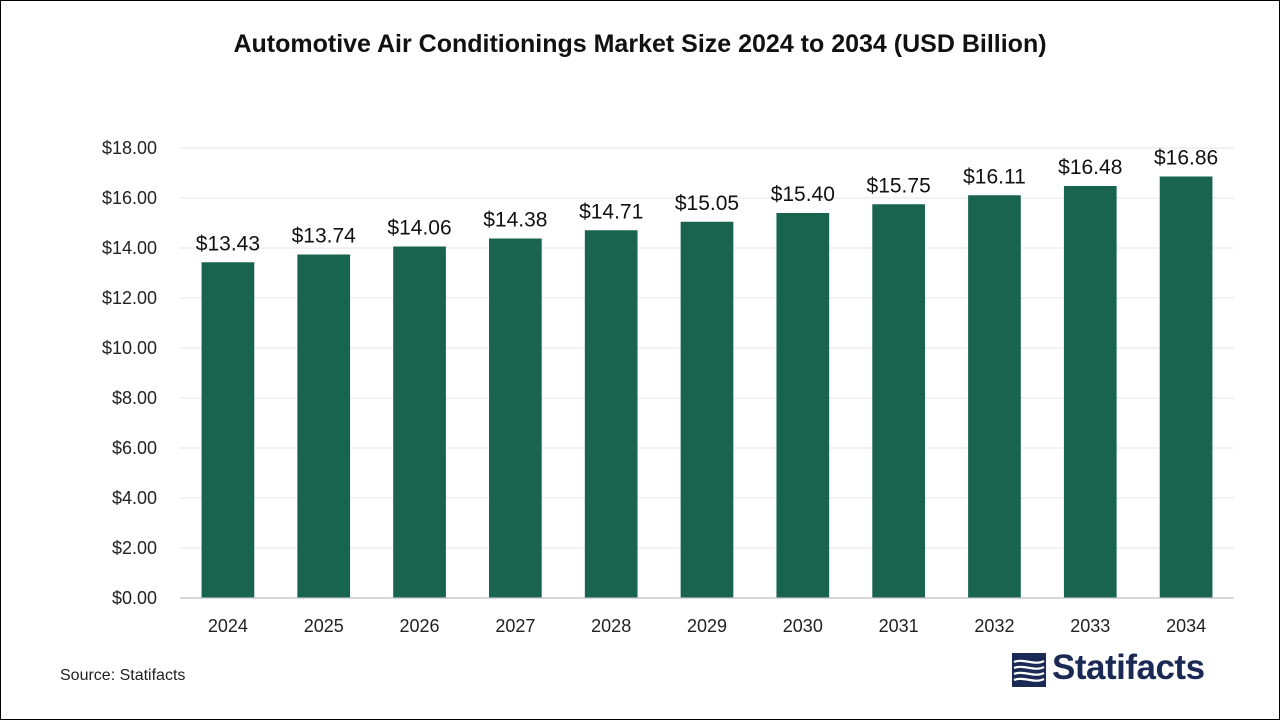 This screenshot has width=1280, height=720. What do you see at coordinates (123, 675) in the screenshot?
I see `source-note: Source: Statifacts` at bounding box center [123, 675].